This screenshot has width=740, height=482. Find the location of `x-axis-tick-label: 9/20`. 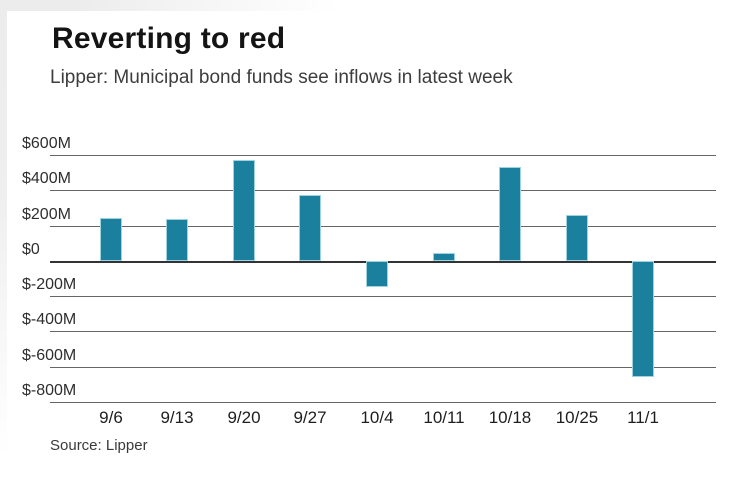

x-axis-tick-label: 9/20 is located at coordinates (244, 417).